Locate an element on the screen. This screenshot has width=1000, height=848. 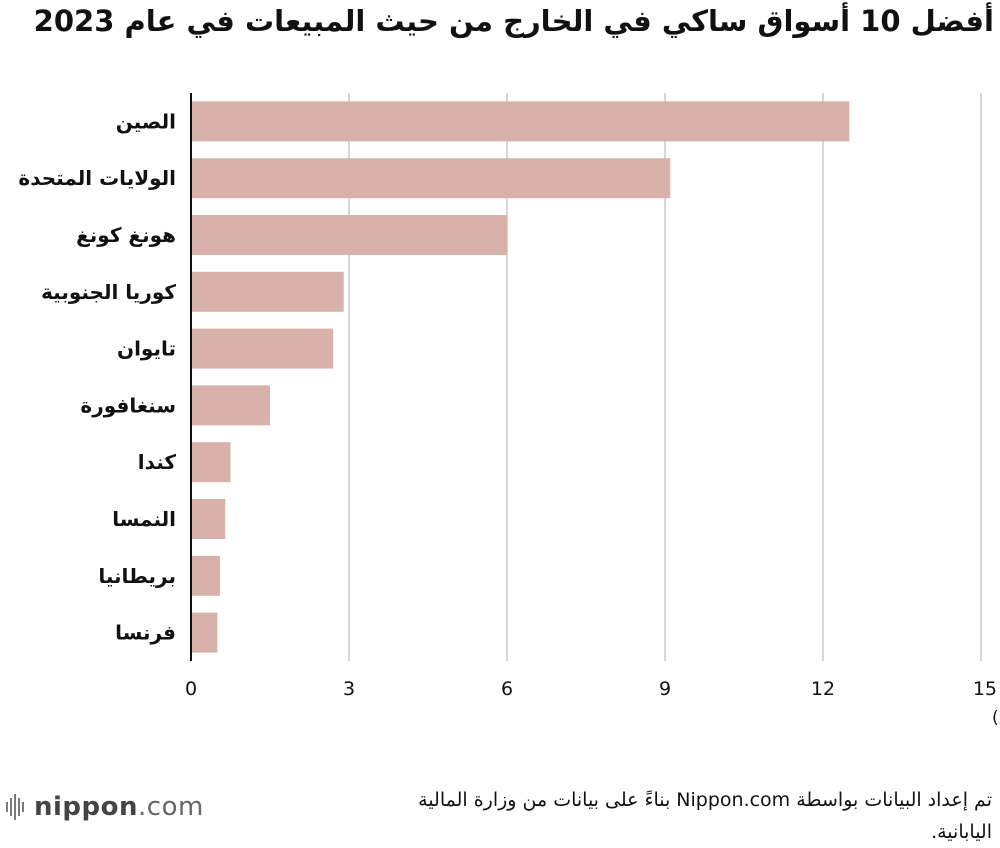
logo-wordmark: nippon.com is located at coordinates (119, 807).